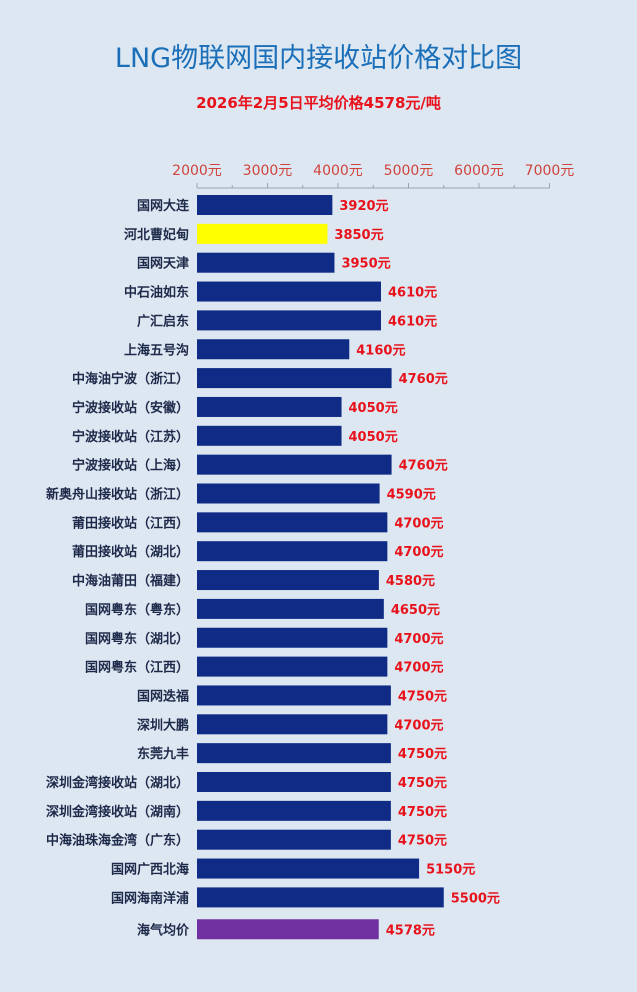  Describe the element at coordinates (365, 264) in the screenshot. I see `value-label: 3950元` at that location.